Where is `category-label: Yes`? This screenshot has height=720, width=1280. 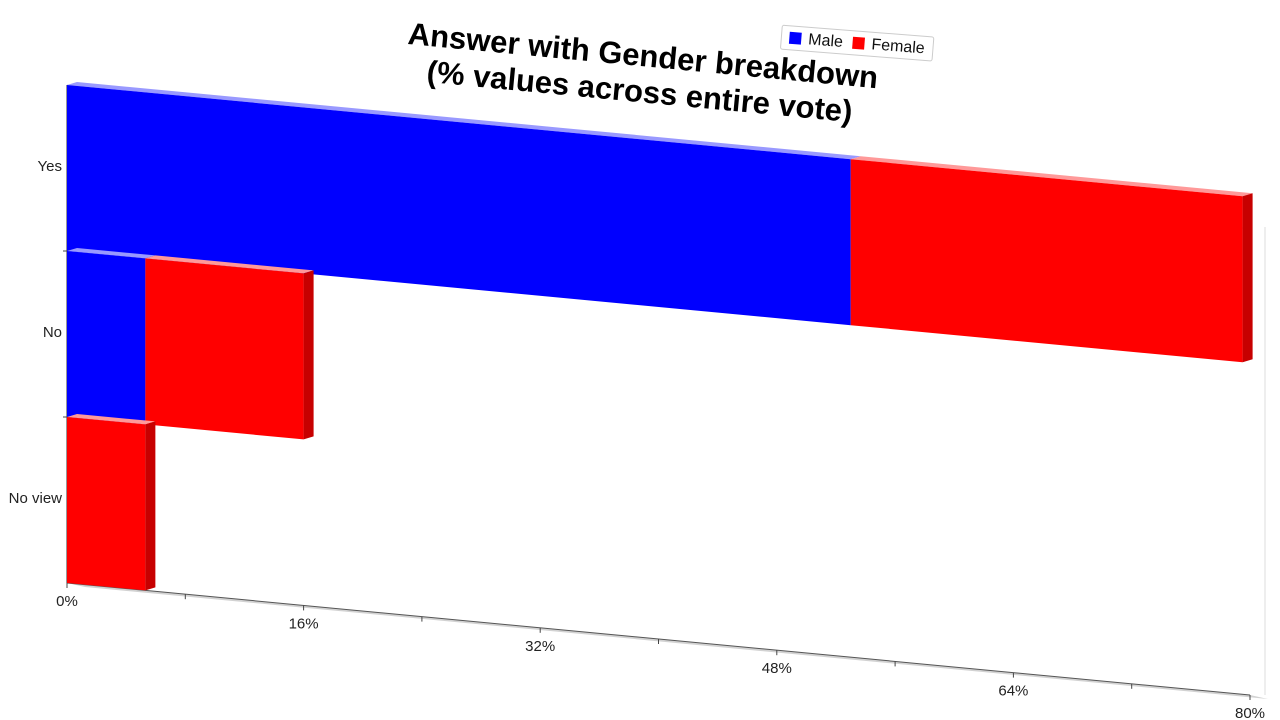 category-label: Yes is located at coordinates (50, 166).